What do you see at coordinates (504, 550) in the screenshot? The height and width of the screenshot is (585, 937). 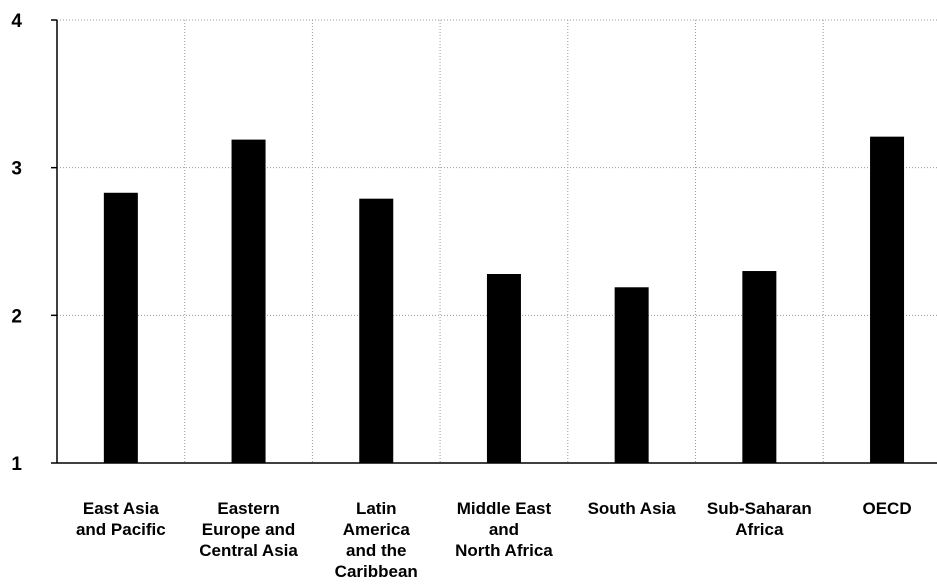 I see `x-category-label-line: North Africa` at bounding box center [504, 550].